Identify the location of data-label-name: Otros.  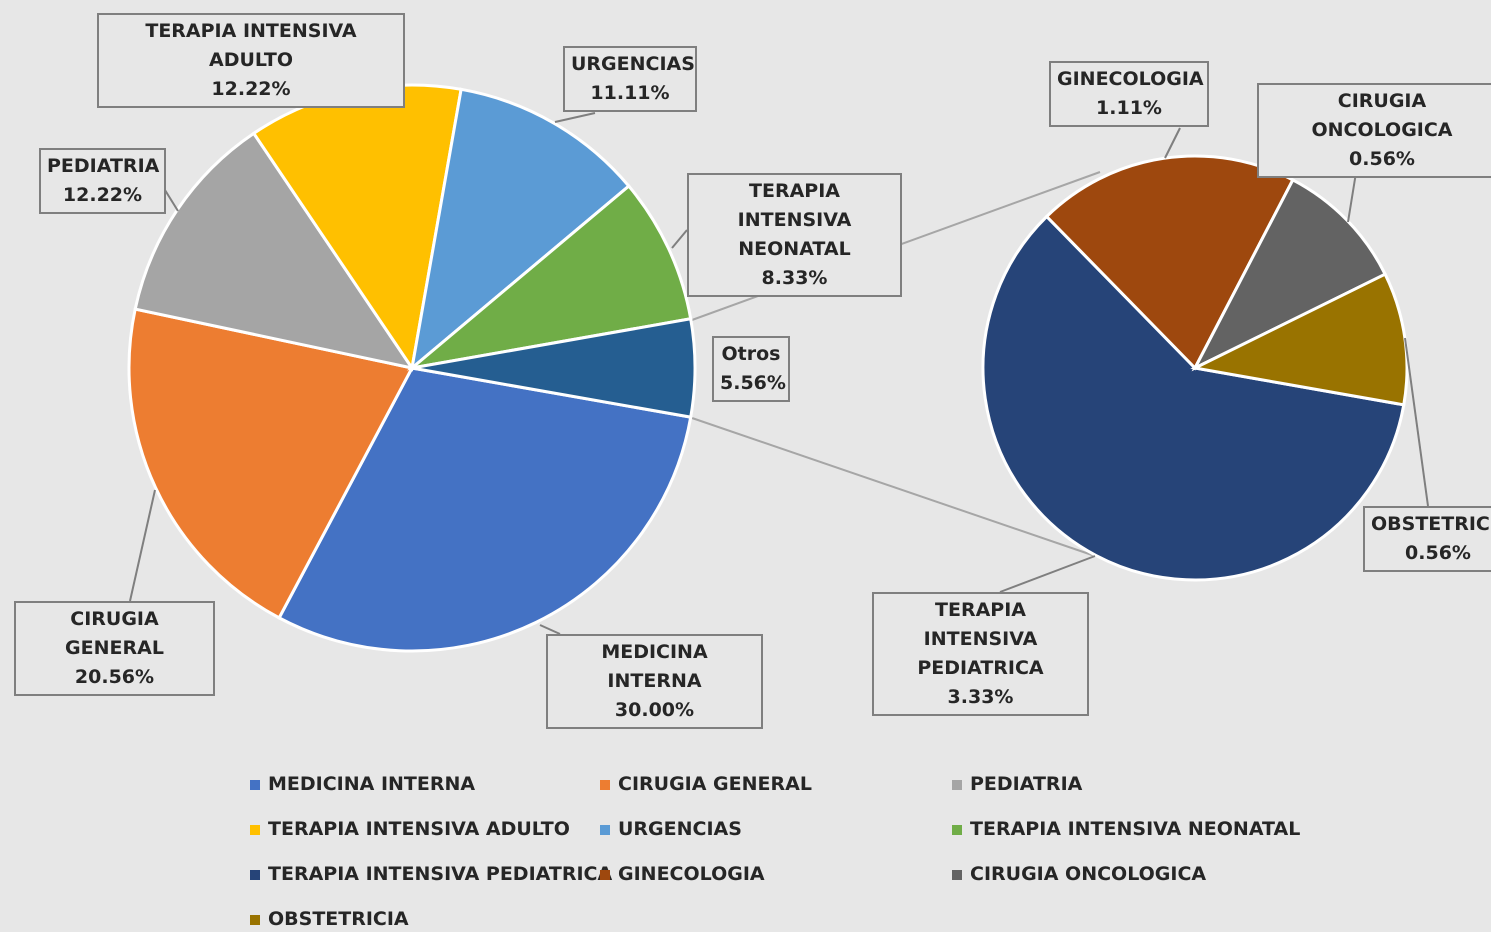
(751, 354).